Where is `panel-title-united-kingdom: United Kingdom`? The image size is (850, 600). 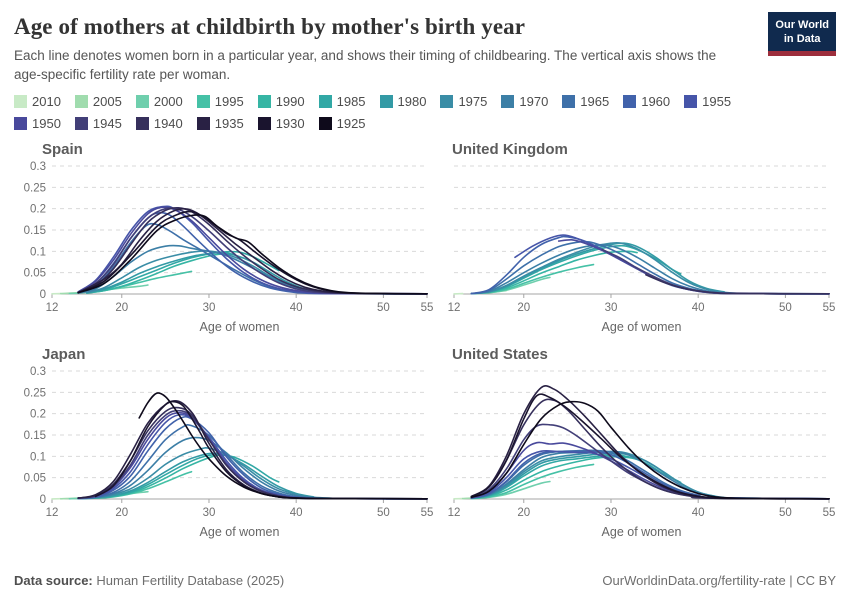
panel-title-united-kingdom: United Kingdom is located at coordinates (510, 150).